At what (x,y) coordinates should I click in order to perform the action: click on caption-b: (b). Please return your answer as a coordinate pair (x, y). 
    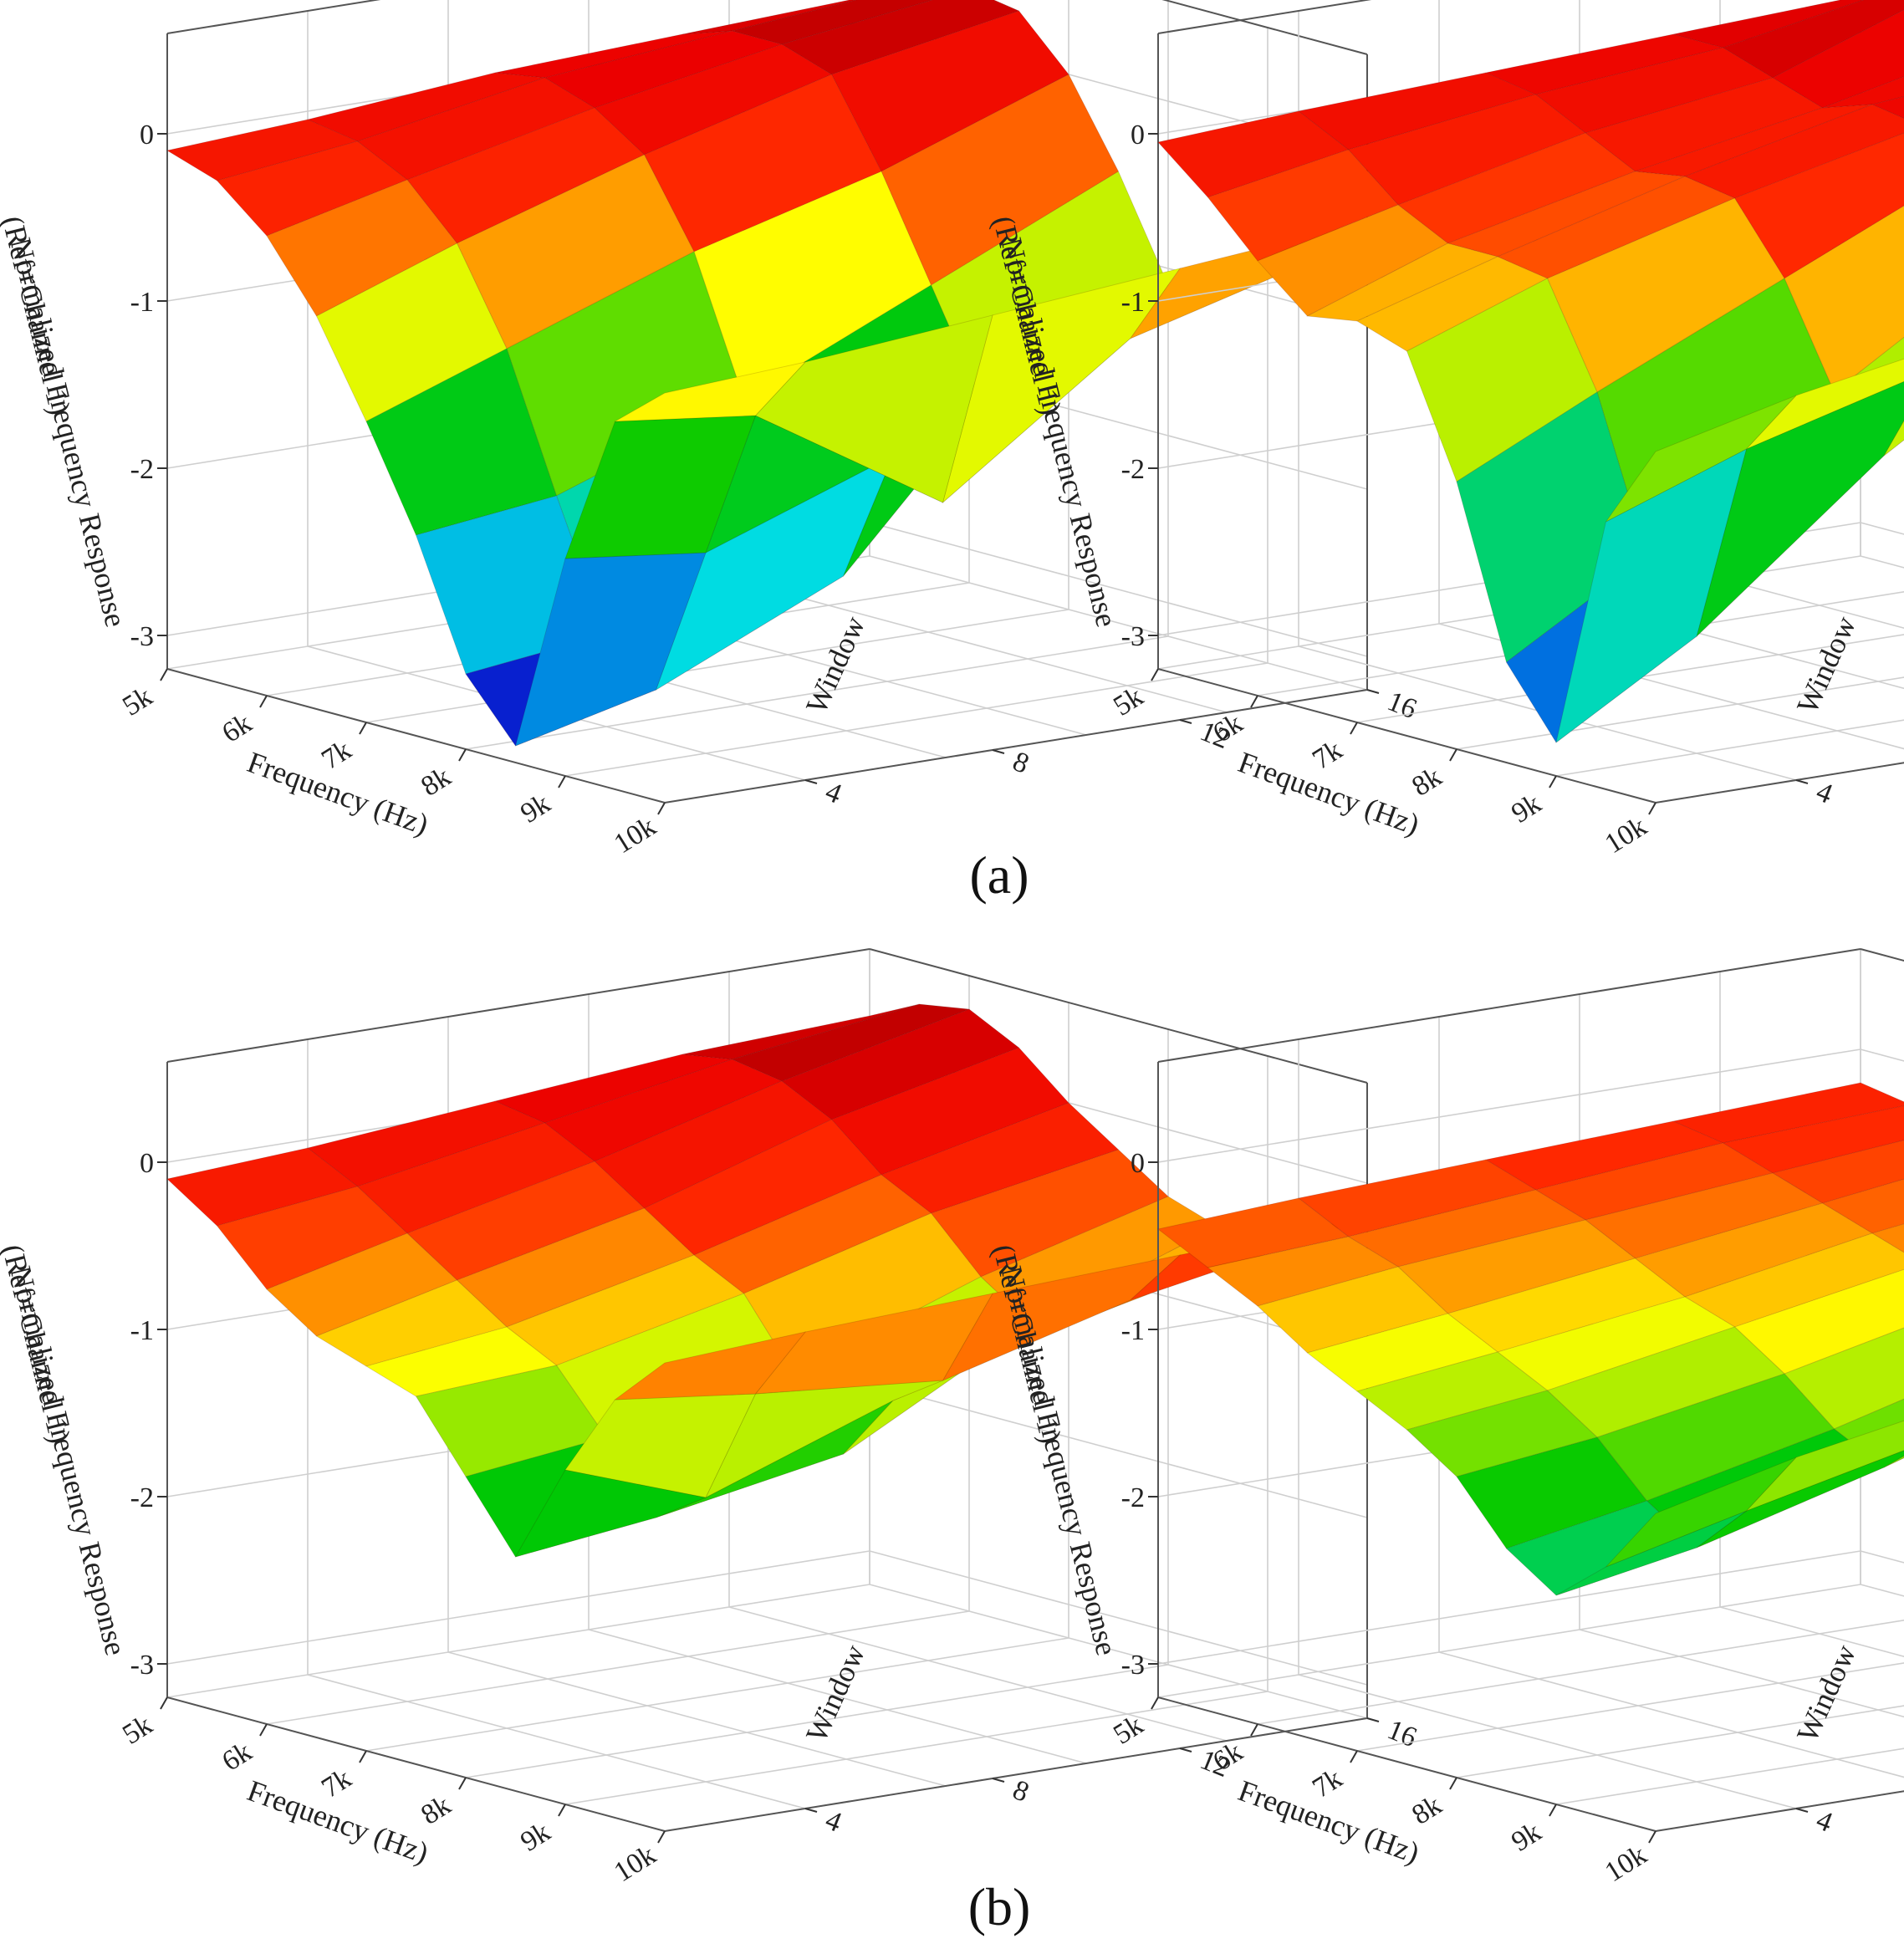
    Looking at the image, I should click on (999, 1906).